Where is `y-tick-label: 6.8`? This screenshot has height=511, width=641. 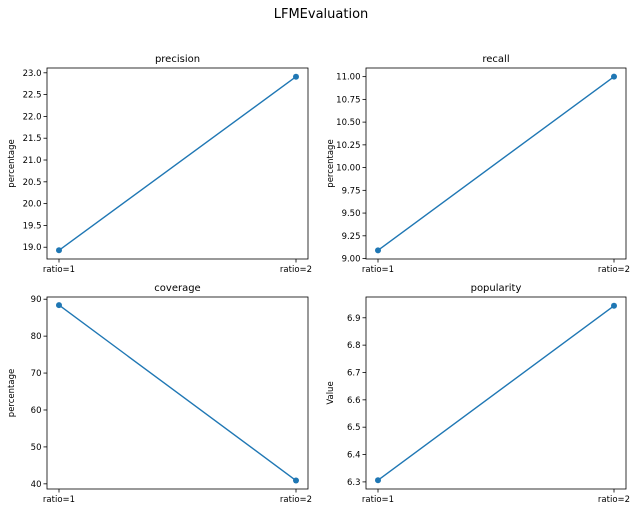 y-tick-label: 6.8 is located at coordinates (354, 346).